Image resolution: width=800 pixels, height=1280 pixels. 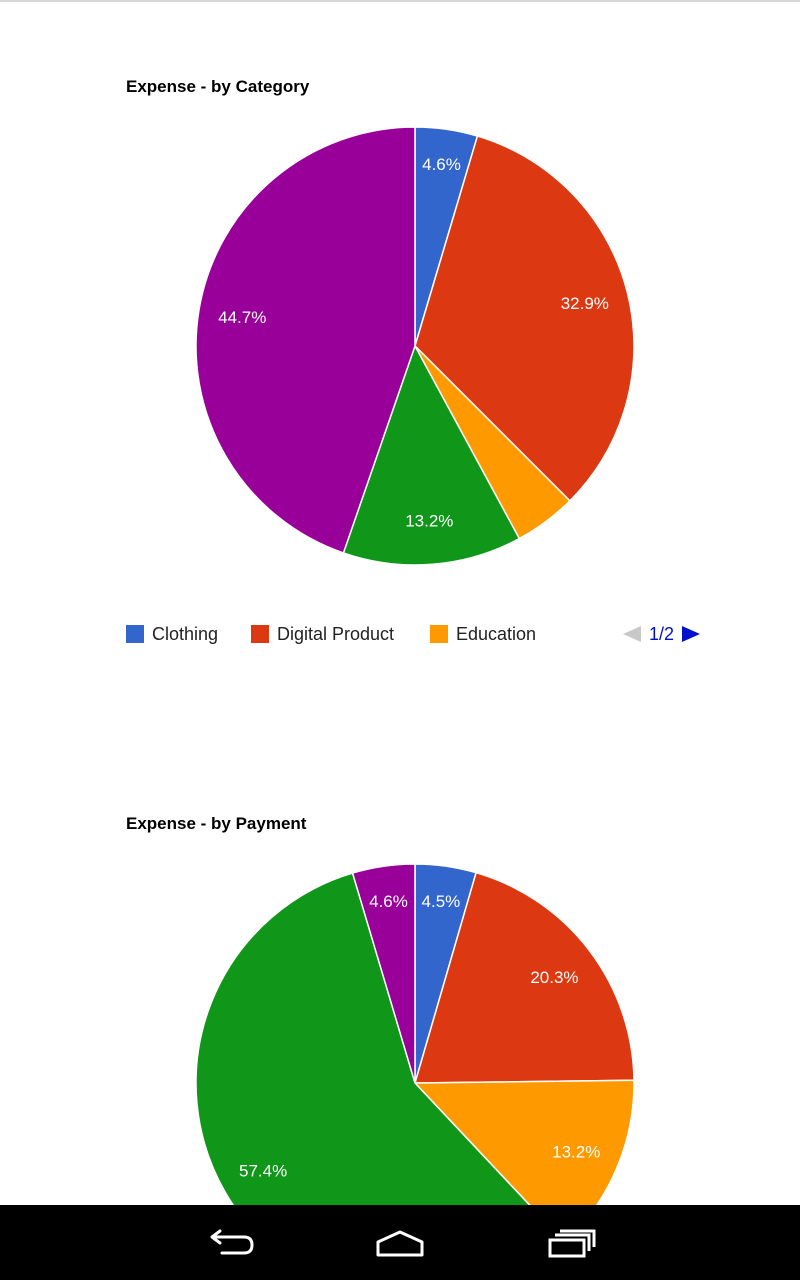 I want to click on legend-label: Clothing, so click(x=185, y=633).